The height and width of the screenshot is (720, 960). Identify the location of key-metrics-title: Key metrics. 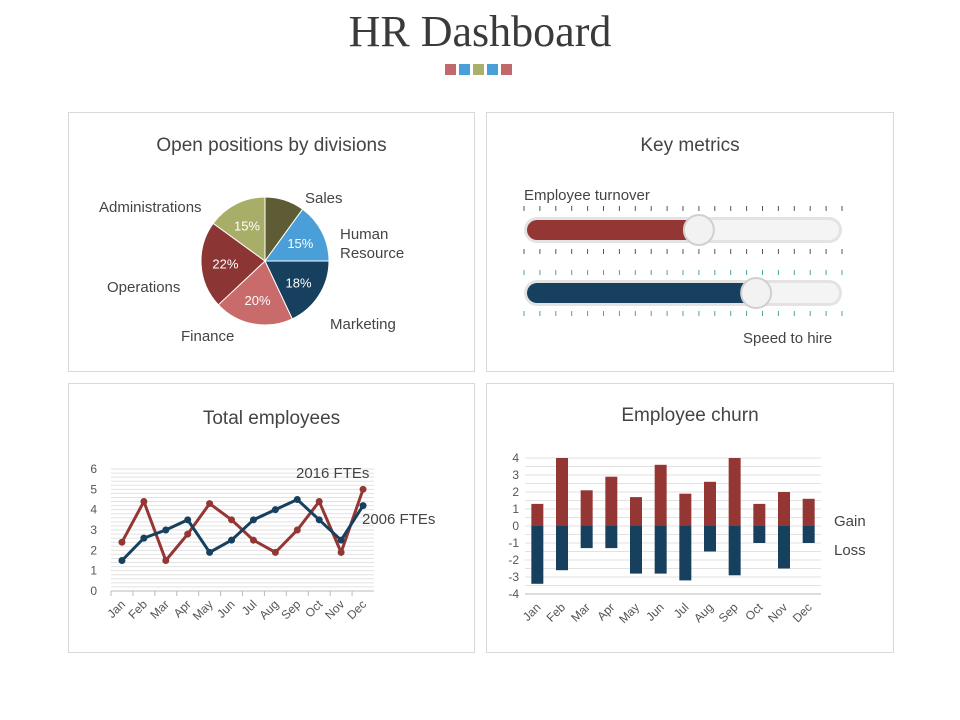
(690, 145).